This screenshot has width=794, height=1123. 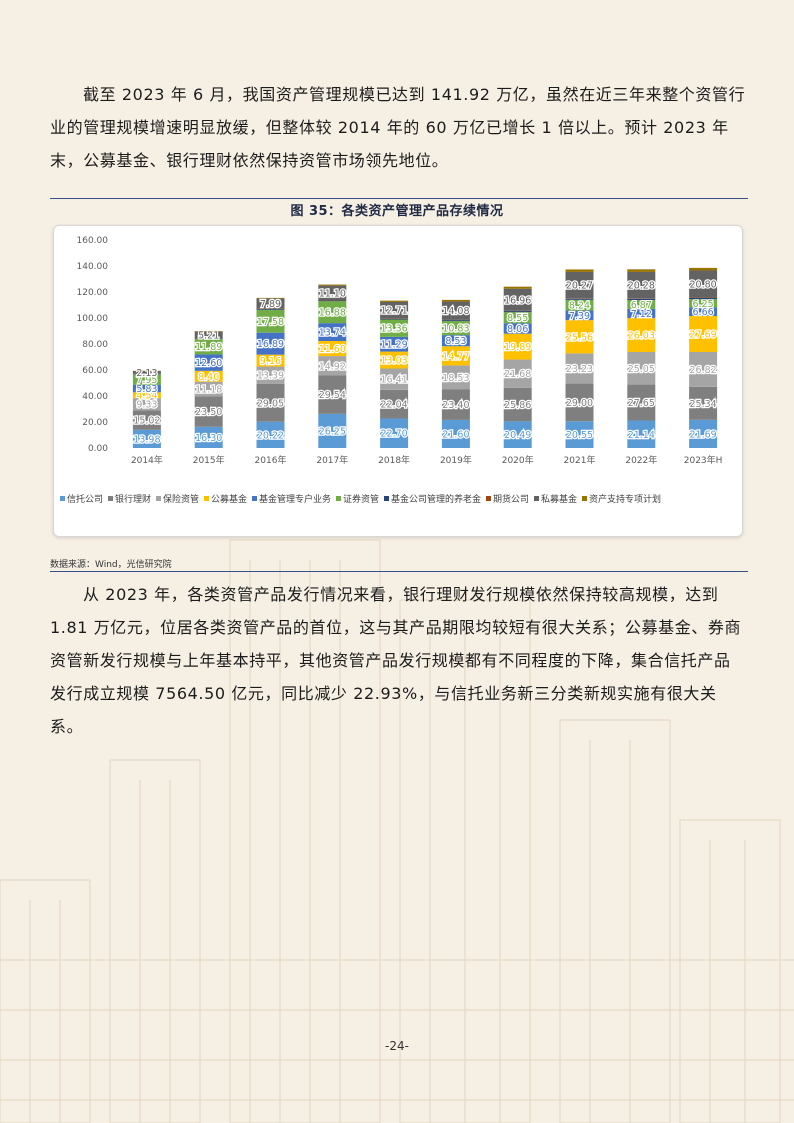 I want to click on data-label: 7.95, so click(x=146, y=380).